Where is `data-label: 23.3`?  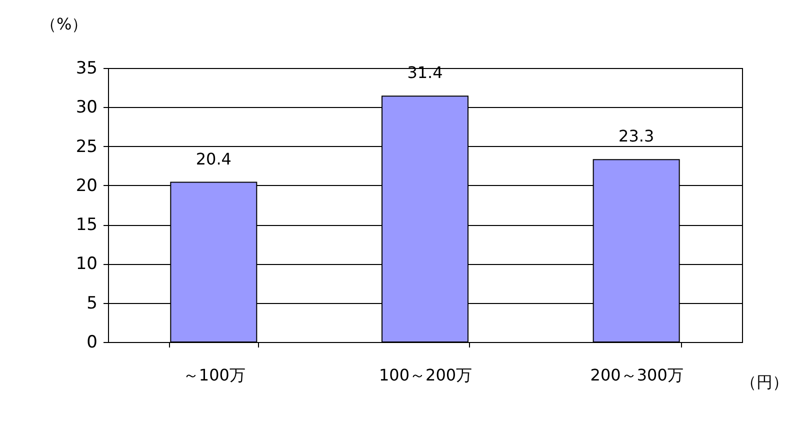
data-label: 23.3 is located at coordinates (636, 136).